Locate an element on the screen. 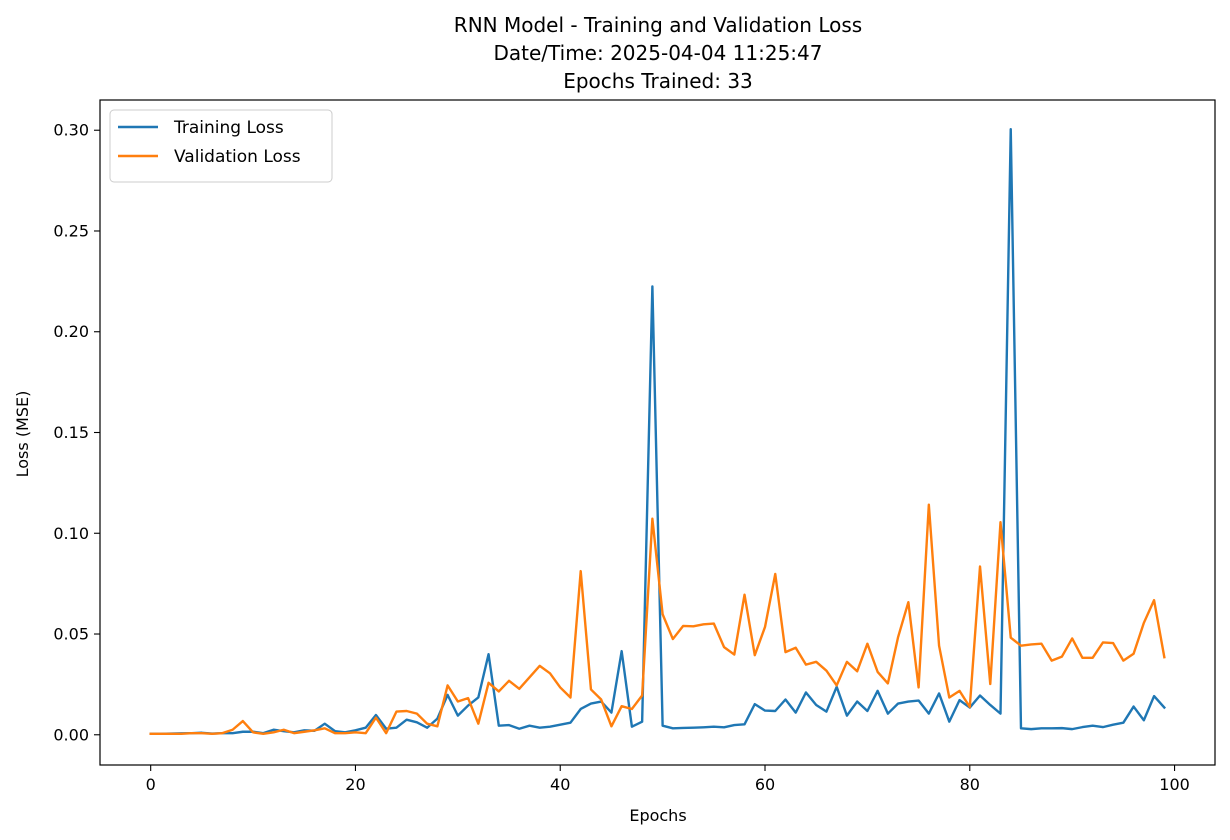  legend-box is located at coordinates (221, 146).